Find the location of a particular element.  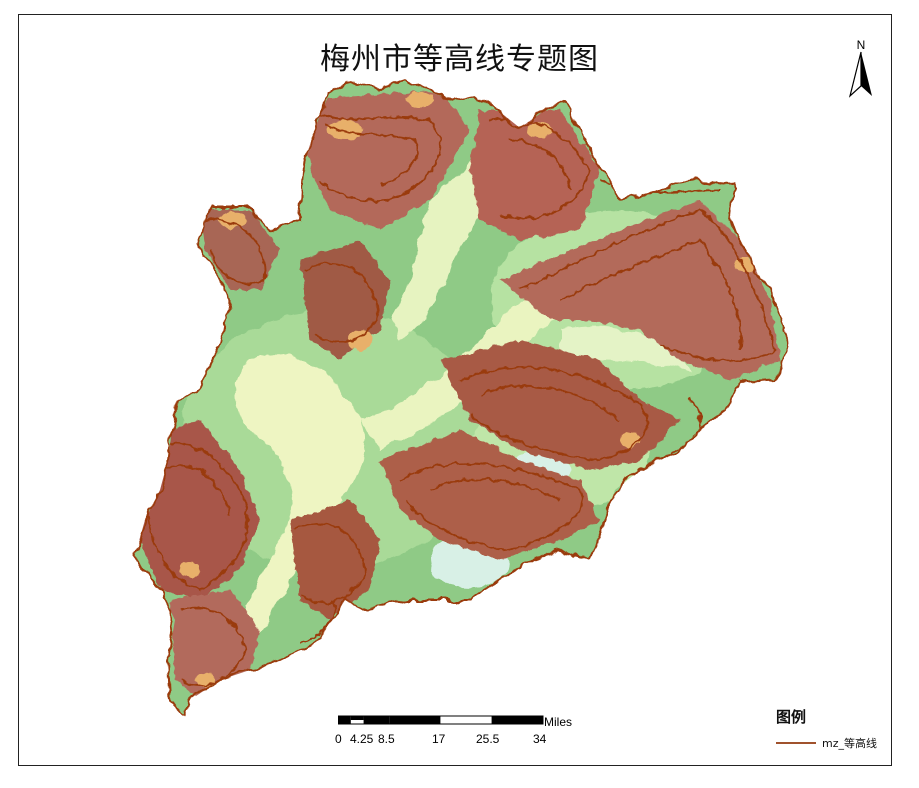

legend-title: 图例 is located at coordinates (791, 717).